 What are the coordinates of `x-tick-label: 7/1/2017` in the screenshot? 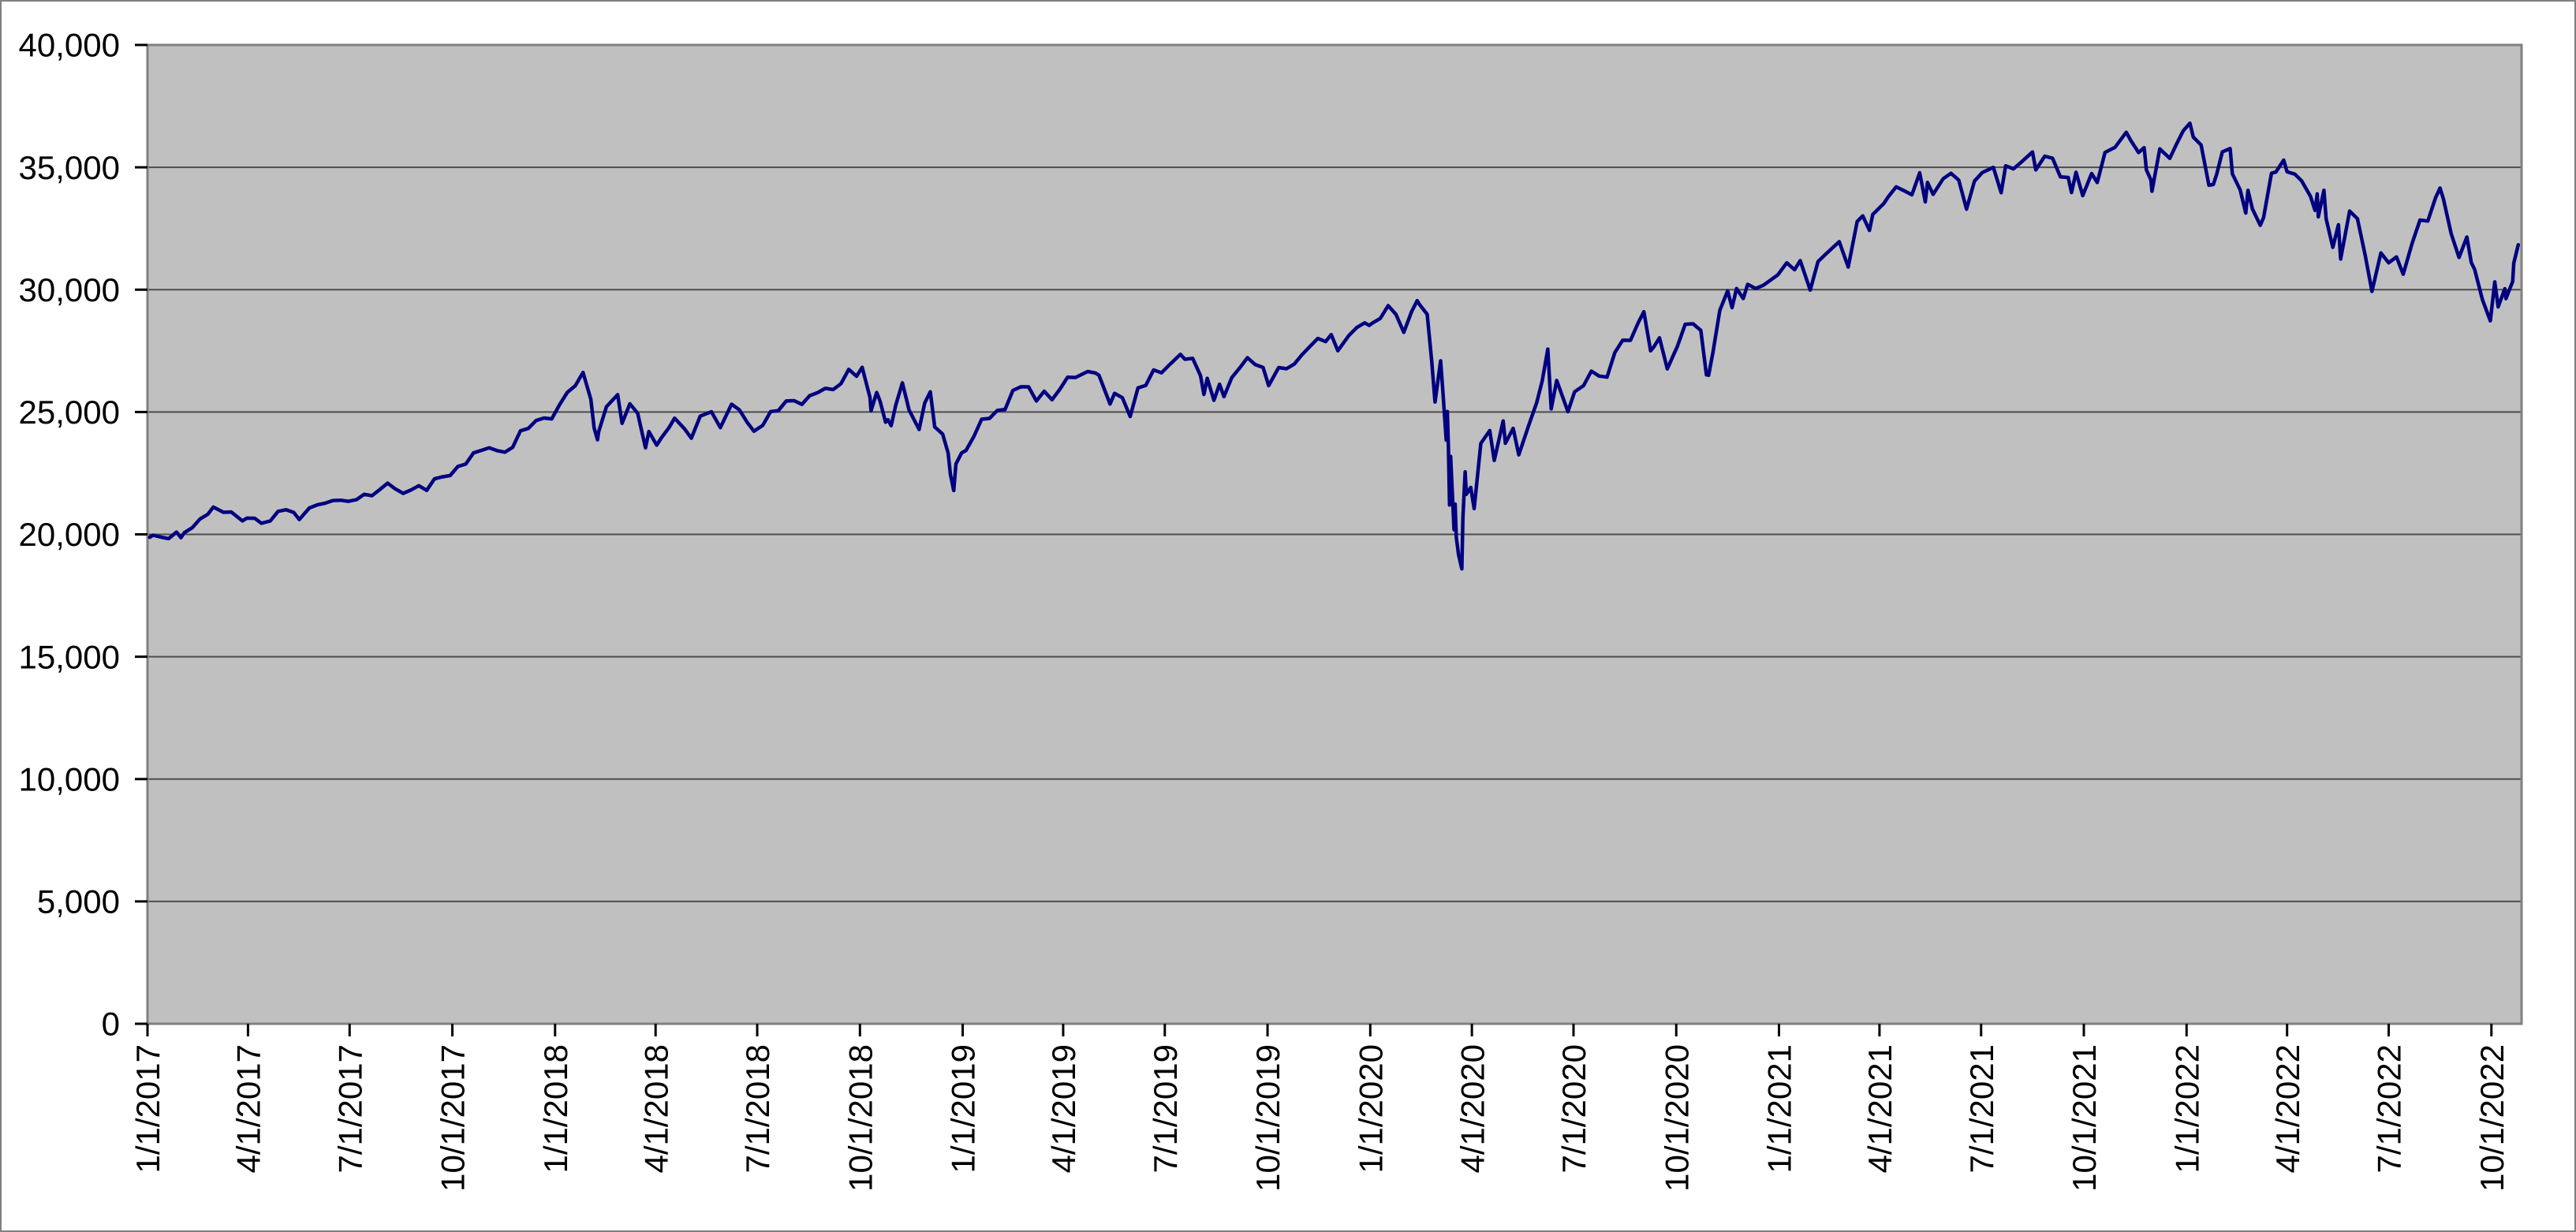 It's located at (349, 1109).